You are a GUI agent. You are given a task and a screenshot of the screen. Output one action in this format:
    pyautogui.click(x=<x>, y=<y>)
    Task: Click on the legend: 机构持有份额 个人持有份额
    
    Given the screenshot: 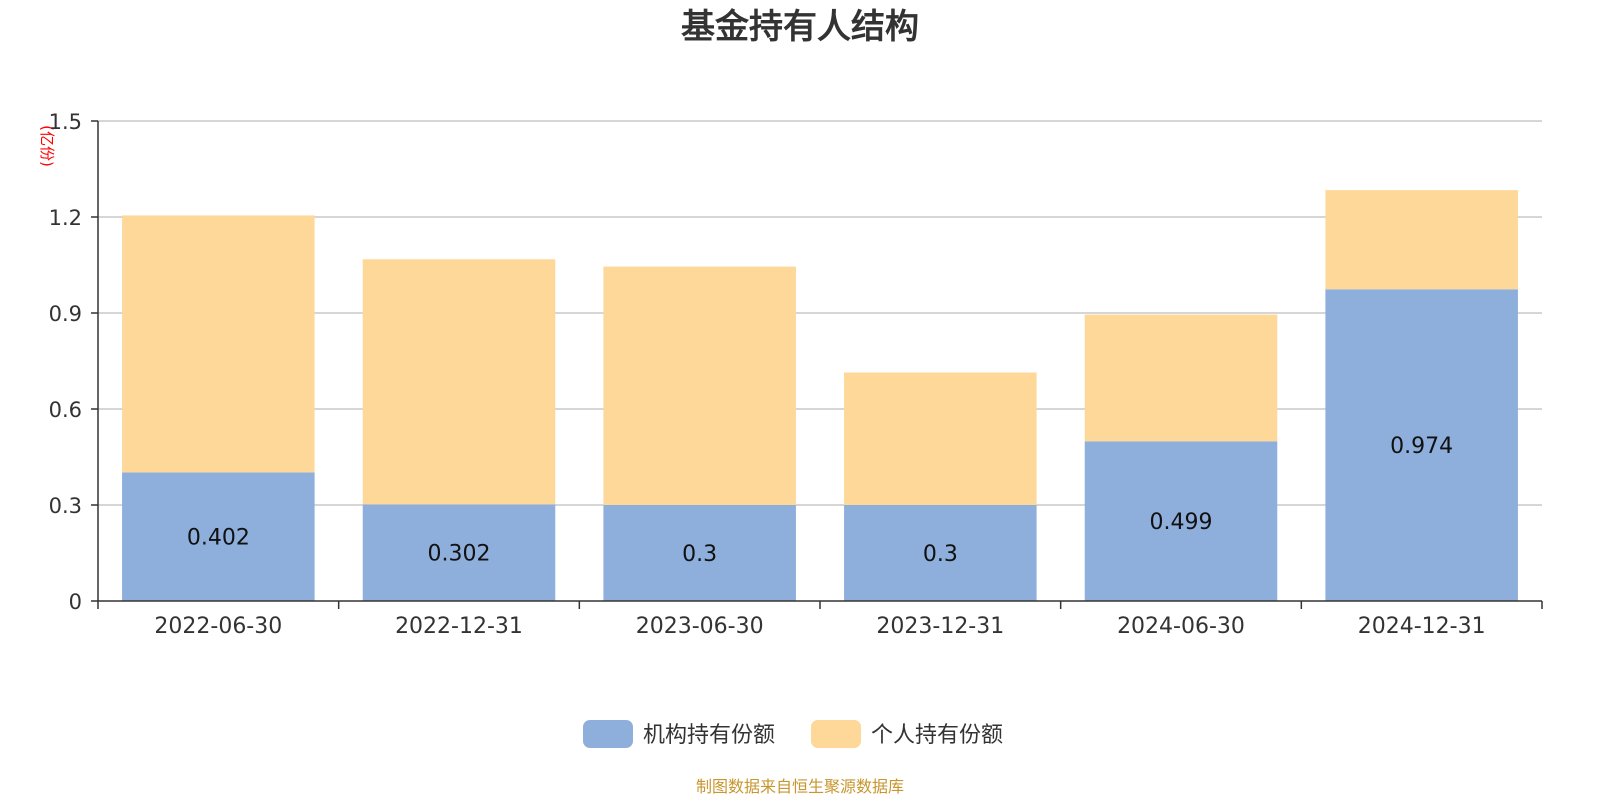 What is the action you would take?
    pyautogui.click(x=793, y=734)
    